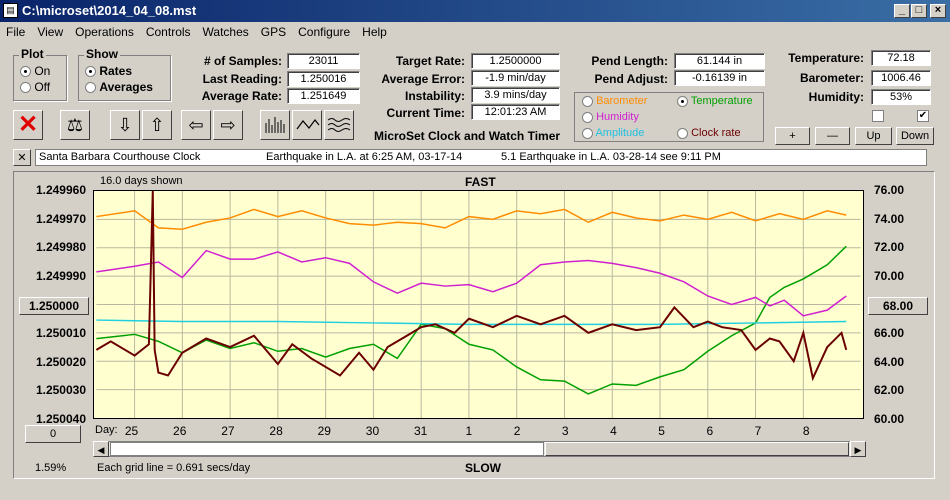 This screenshot has height=500, width=950. I want to click on up-button: Up, so click(873, 136).